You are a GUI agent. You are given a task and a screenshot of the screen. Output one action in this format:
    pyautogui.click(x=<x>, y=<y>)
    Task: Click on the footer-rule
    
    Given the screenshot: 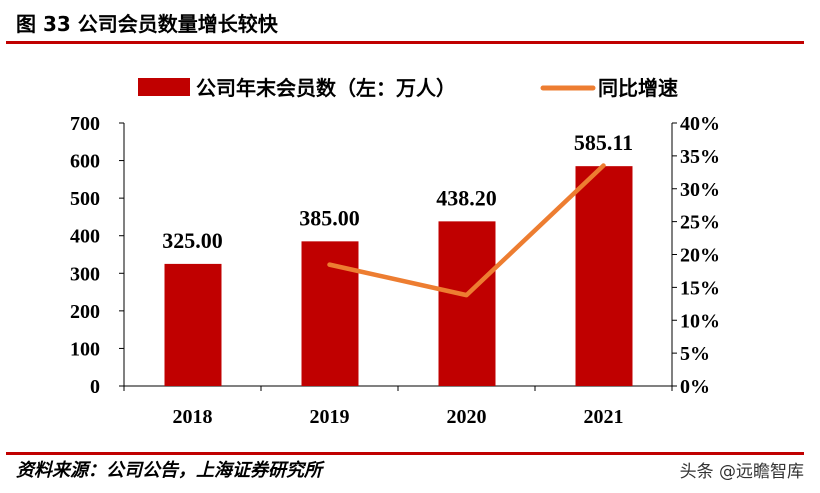 What is the action you would take?
    pyautogui.click(x=405, y=453)
    